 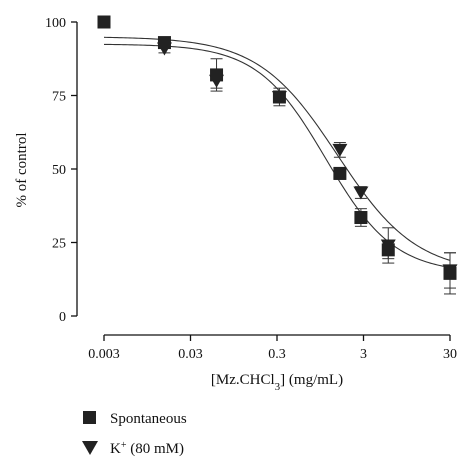 I want to click on x-axis-title-main: [Mz.CHCl, so click(x=243, y=380).